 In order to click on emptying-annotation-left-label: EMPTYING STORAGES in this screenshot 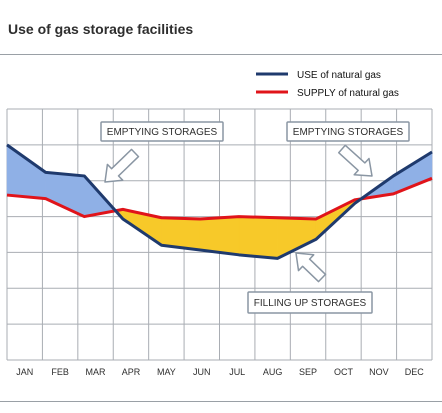, I will do `click(162, 132)`.